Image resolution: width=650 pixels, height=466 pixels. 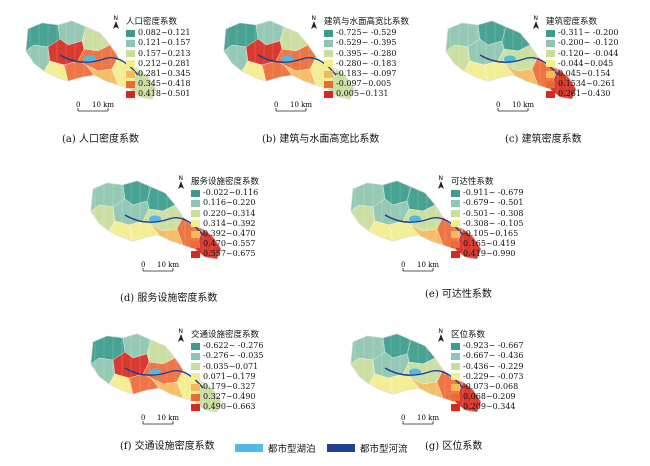 I want to click on legend-class-label: -0.097~0.005, so click(x=364, y=84).